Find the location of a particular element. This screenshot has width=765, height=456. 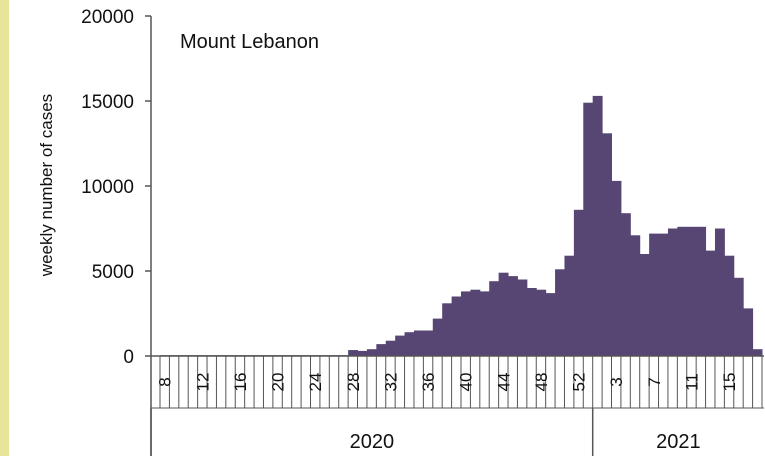

x-tick-label: 32 is located at coordinates (390, 382).